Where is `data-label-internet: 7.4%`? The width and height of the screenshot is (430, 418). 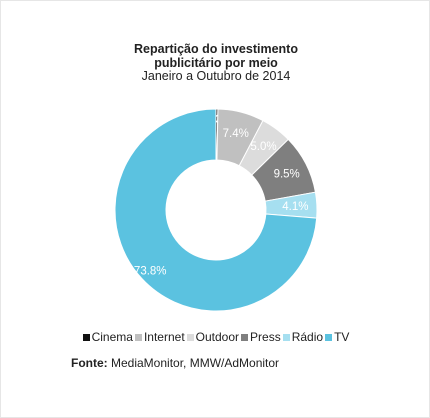 data-label-internet: 7.4% is located at coordinates (236, 134).